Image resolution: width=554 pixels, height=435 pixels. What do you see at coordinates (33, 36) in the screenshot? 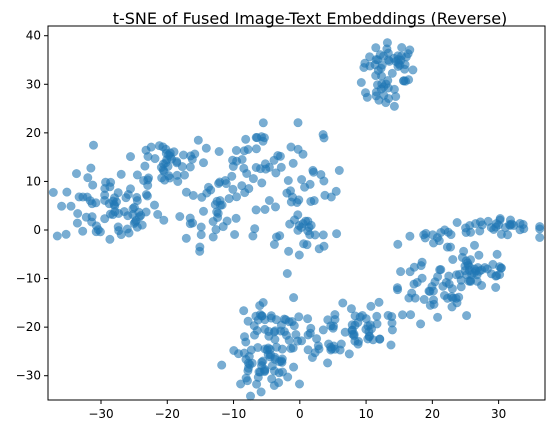
I see `y-tick-label: 40` at bounding box center [33, 36].